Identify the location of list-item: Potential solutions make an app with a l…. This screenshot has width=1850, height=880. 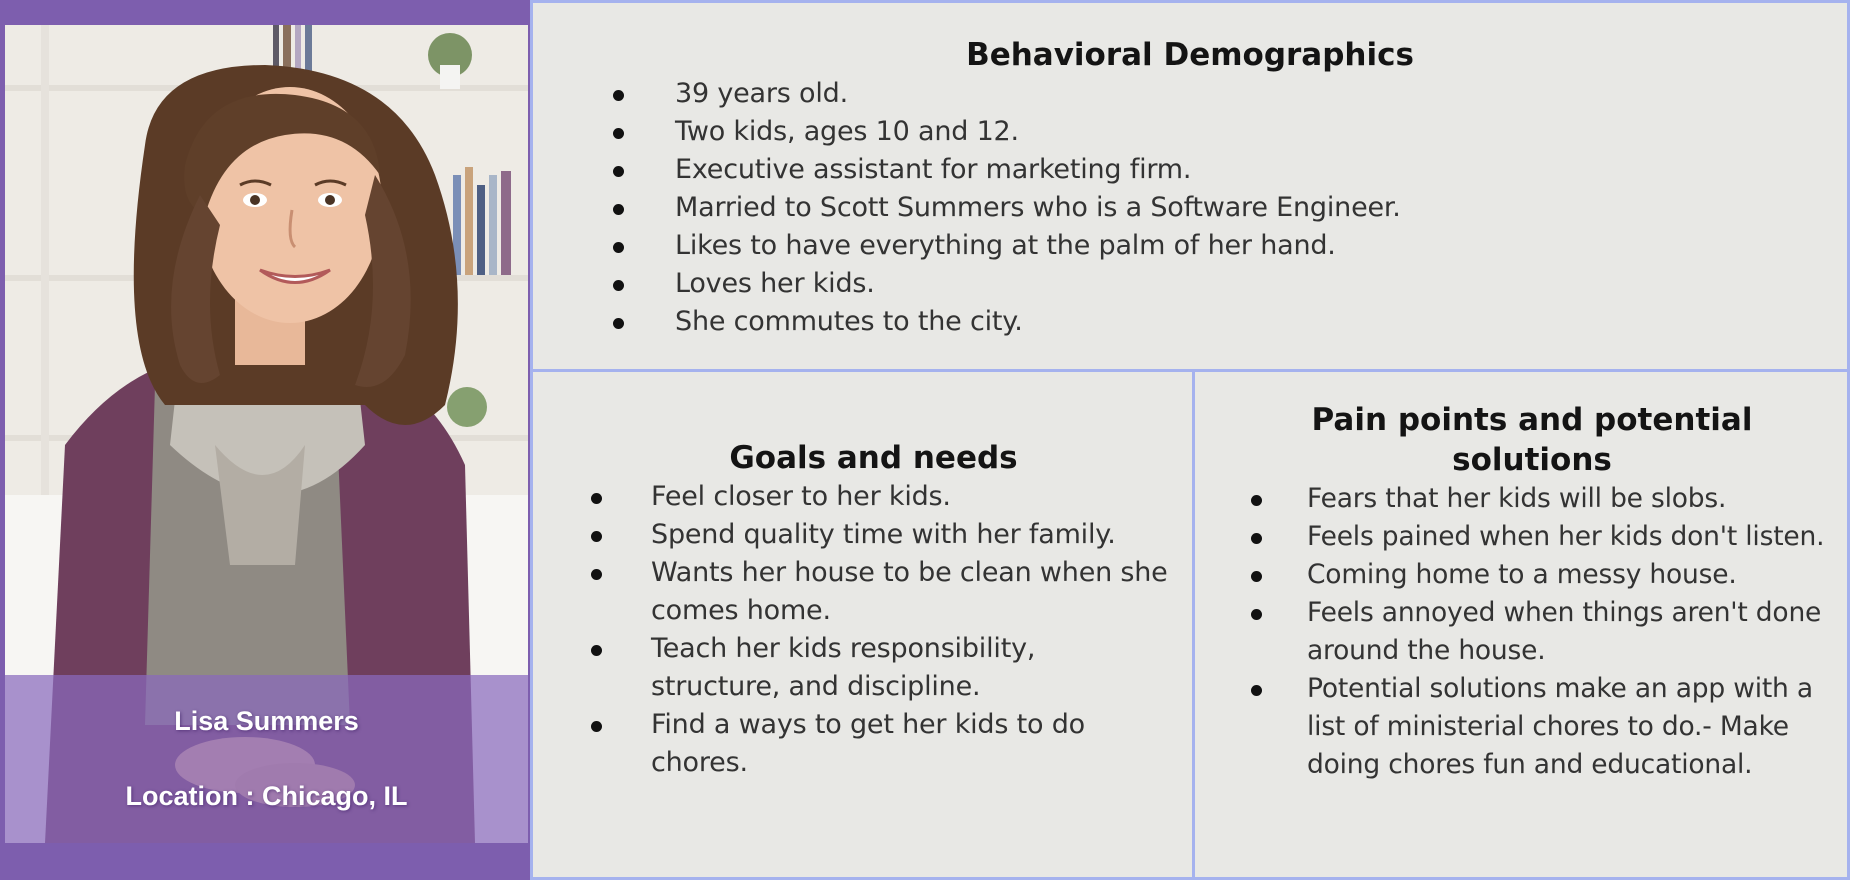
(1532, 727).